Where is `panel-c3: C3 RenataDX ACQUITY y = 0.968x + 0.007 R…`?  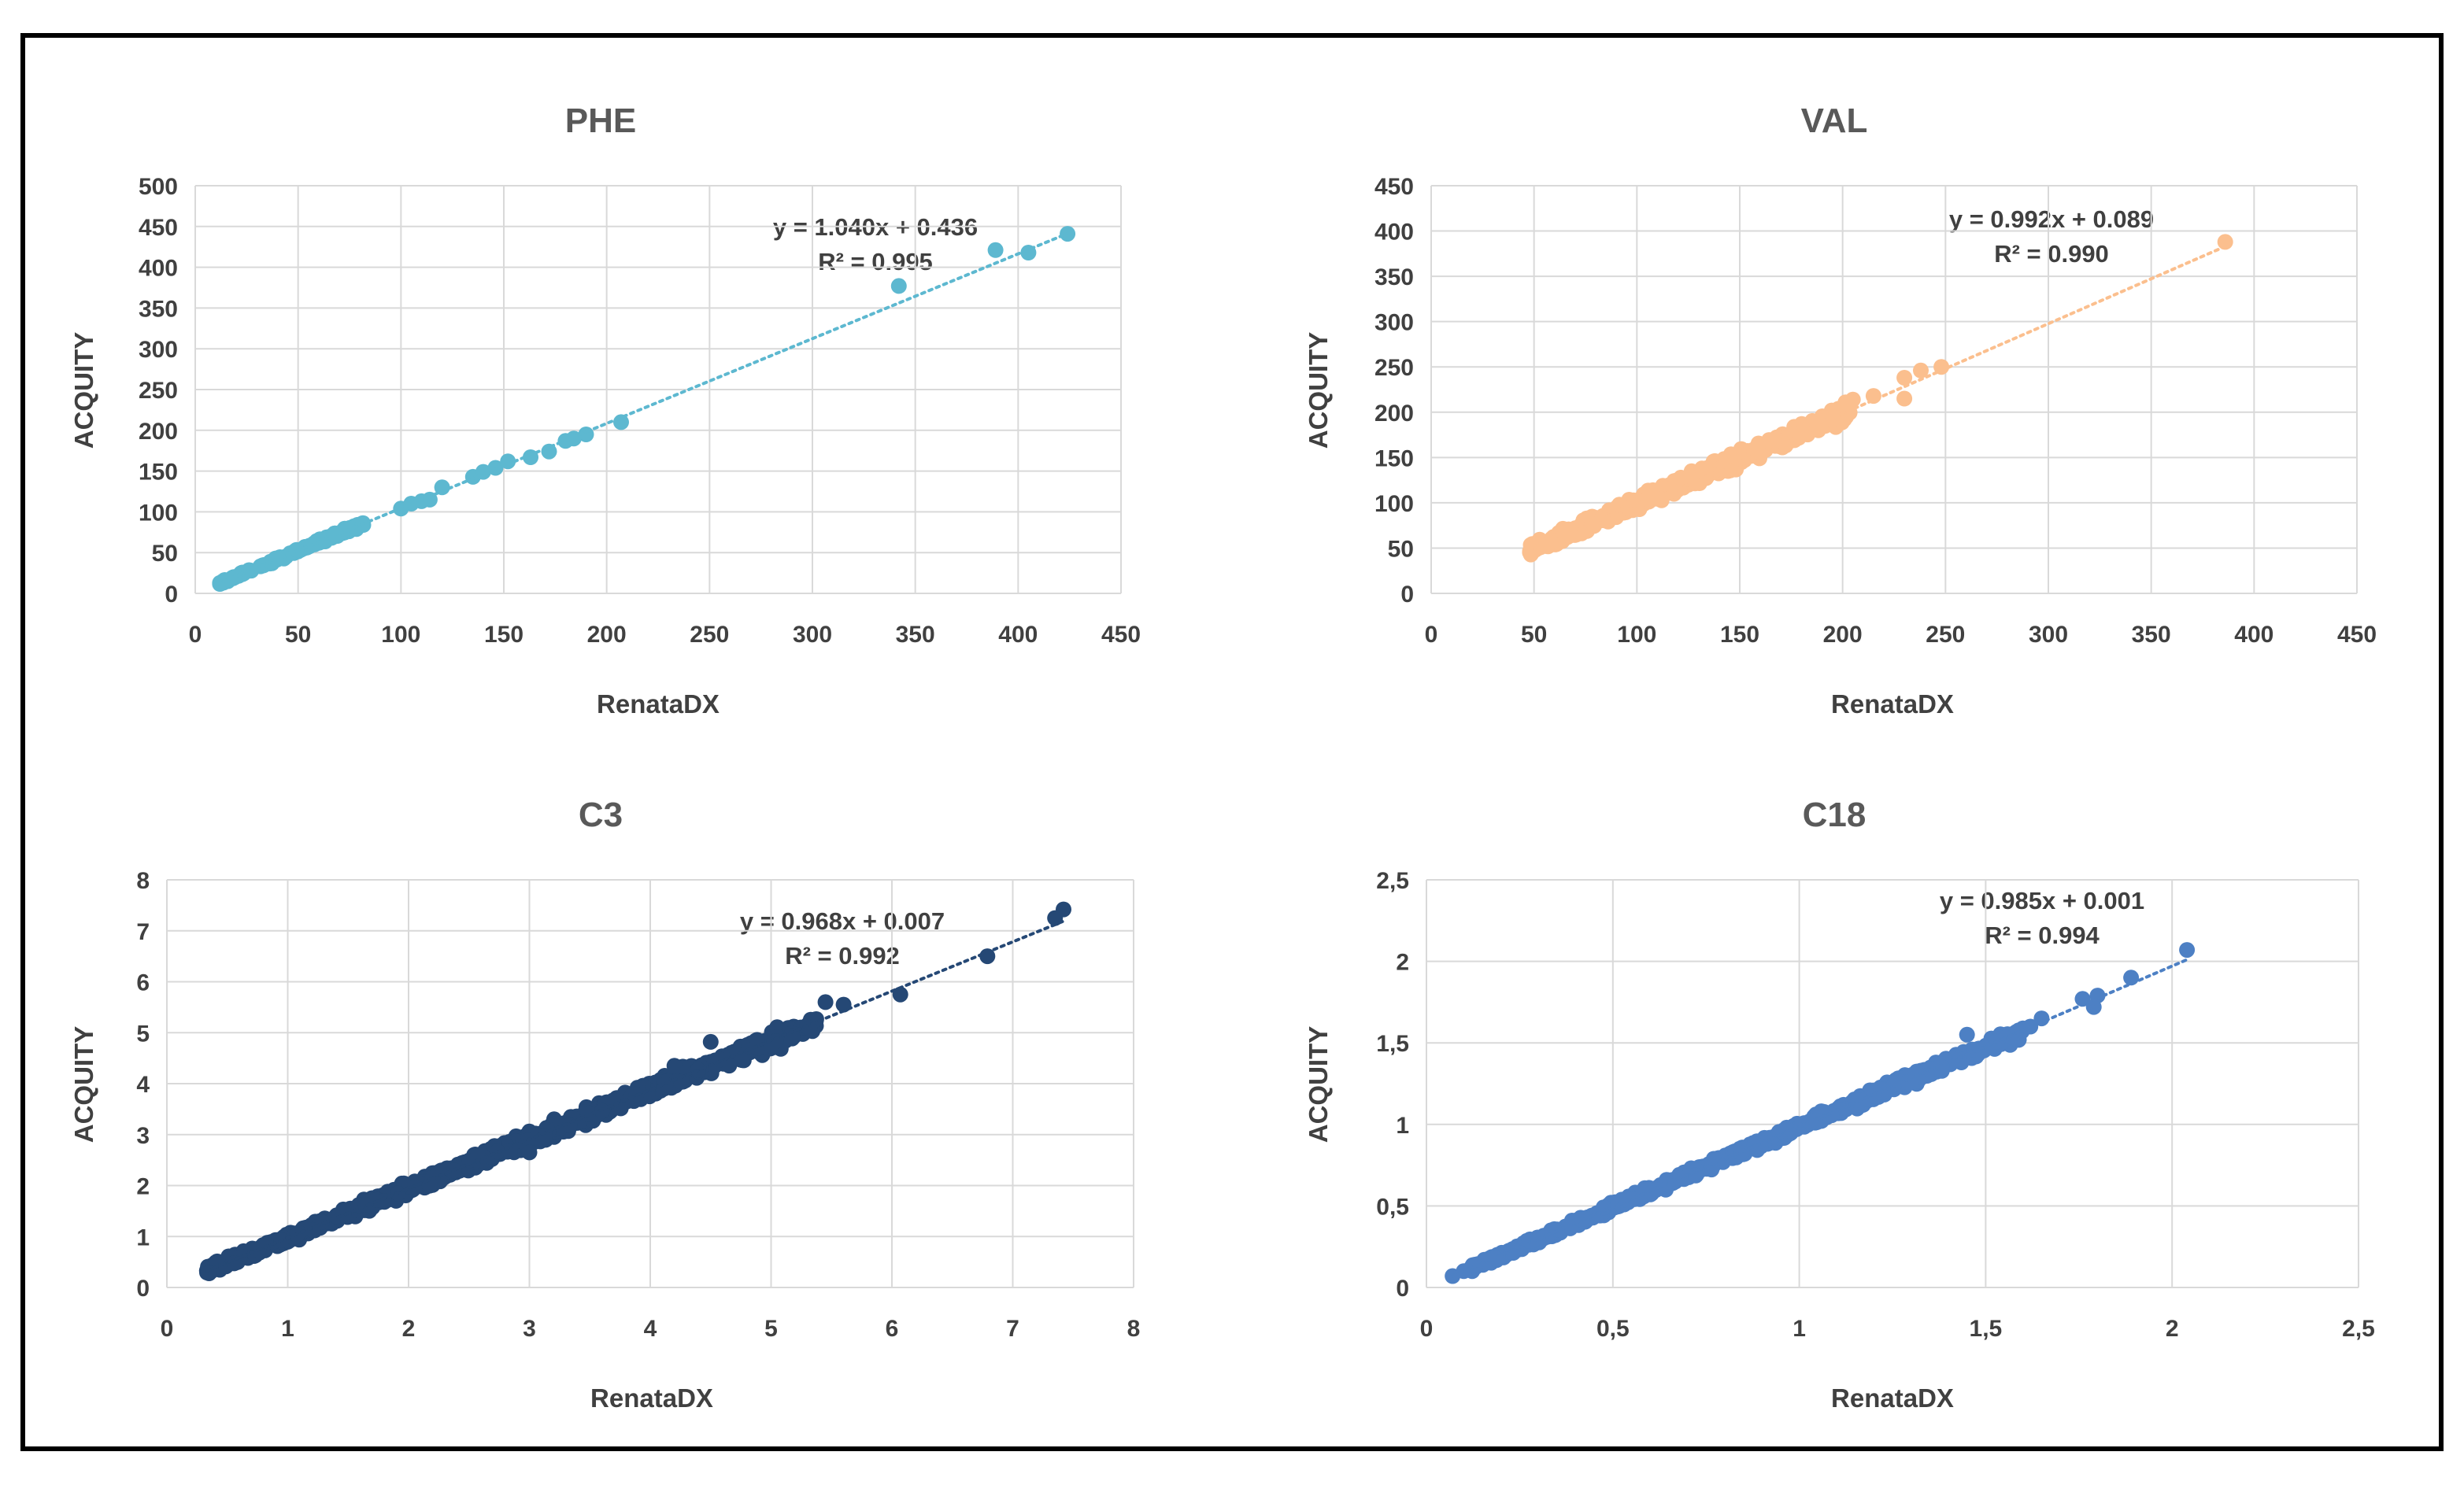 panel-c3: C3 RenataDX ACQUITY y = 0.968x + 0.007 R… is located at coordinates (507, 1104).